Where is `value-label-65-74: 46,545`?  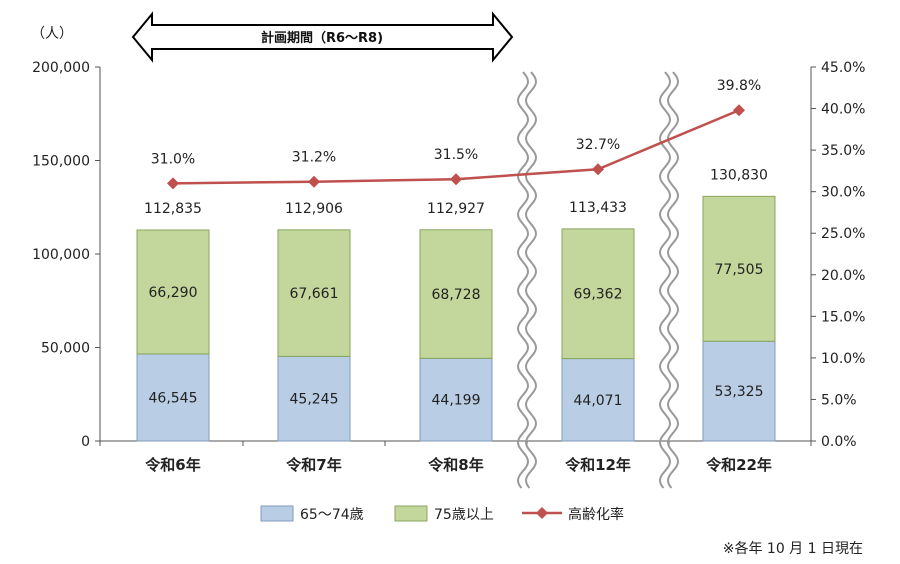
value-label-65-74: 46,545 is located at coordinates (173, 398).